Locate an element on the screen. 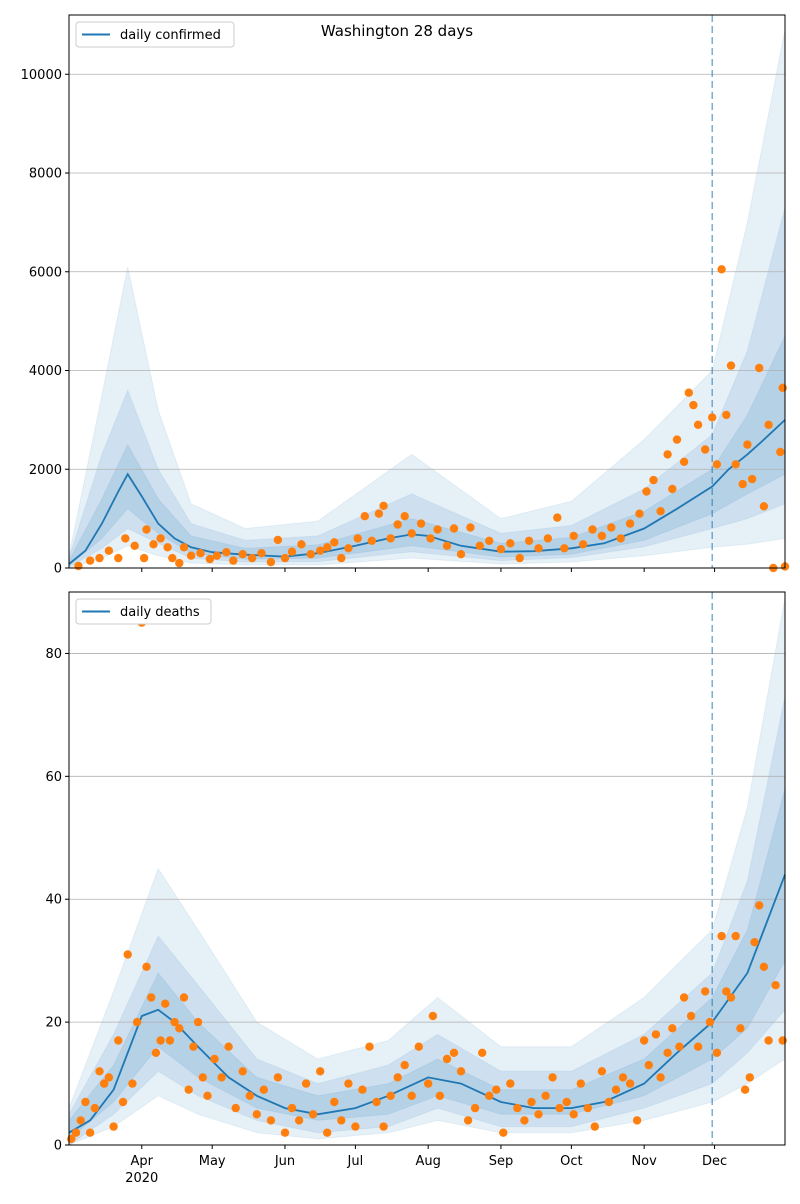 The height and width of the screenshot is (1204, 800). confirmed-y-ticks: 0 2000 4000 6000 8000 10000 is located at coordinates (45, 322).